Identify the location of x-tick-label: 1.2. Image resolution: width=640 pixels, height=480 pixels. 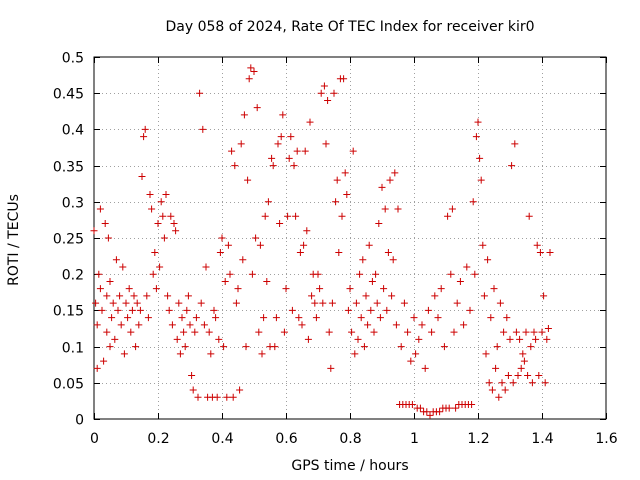
(478, 439).